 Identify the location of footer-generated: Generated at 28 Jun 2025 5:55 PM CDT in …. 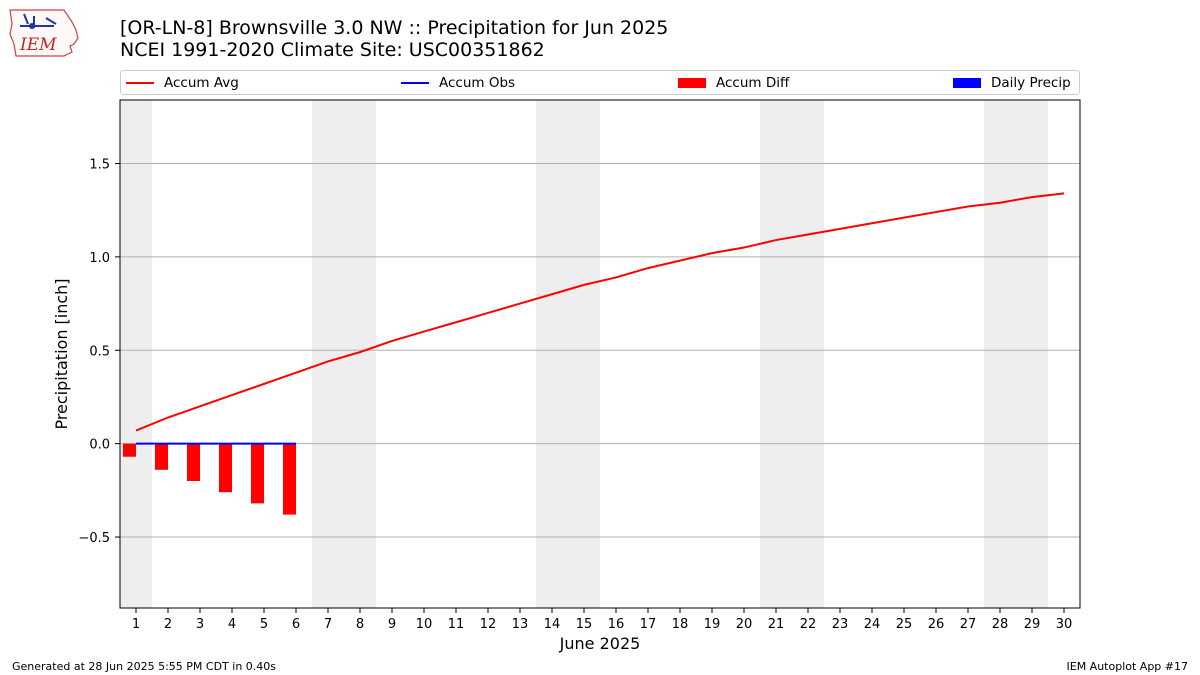
(144, 666).